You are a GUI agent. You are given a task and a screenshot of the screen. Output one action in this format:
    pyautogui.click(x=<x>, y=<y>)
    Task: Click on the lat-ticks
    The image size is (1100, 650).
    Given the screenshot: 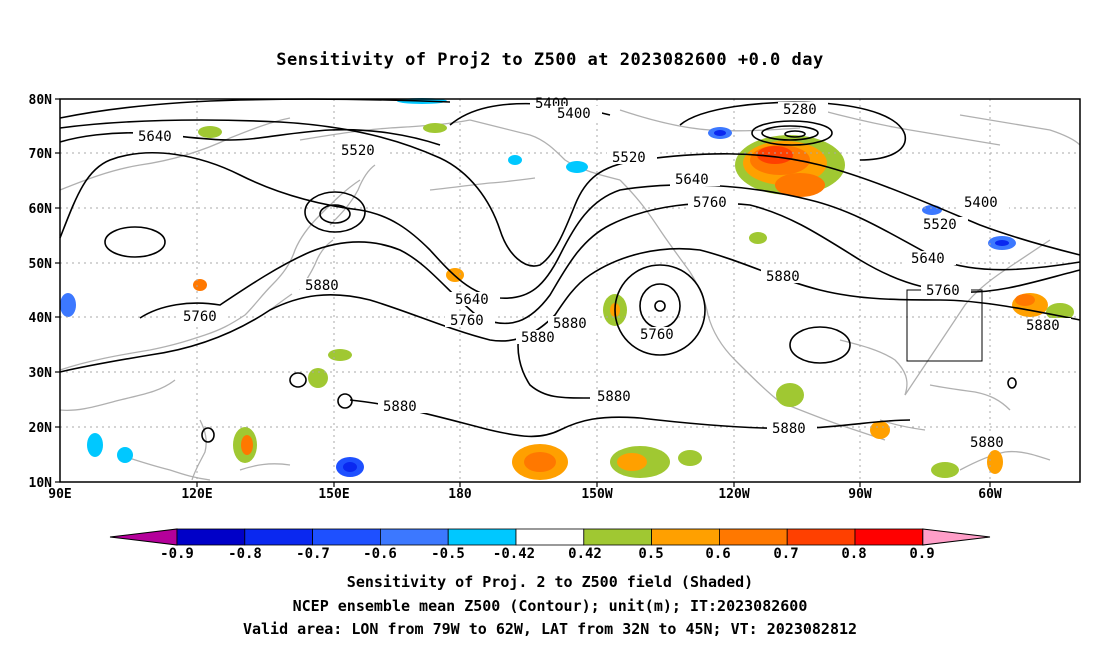 What is the action you would take?
    pyautogui.click(x=57, y=290)
    